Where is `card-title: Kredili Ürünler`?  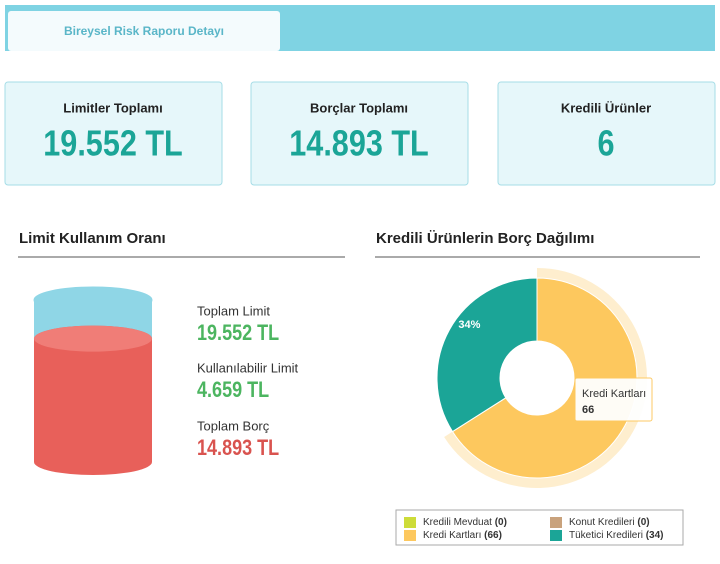 card-title: Kredili Ürünler is located at coordinates (606, 107).